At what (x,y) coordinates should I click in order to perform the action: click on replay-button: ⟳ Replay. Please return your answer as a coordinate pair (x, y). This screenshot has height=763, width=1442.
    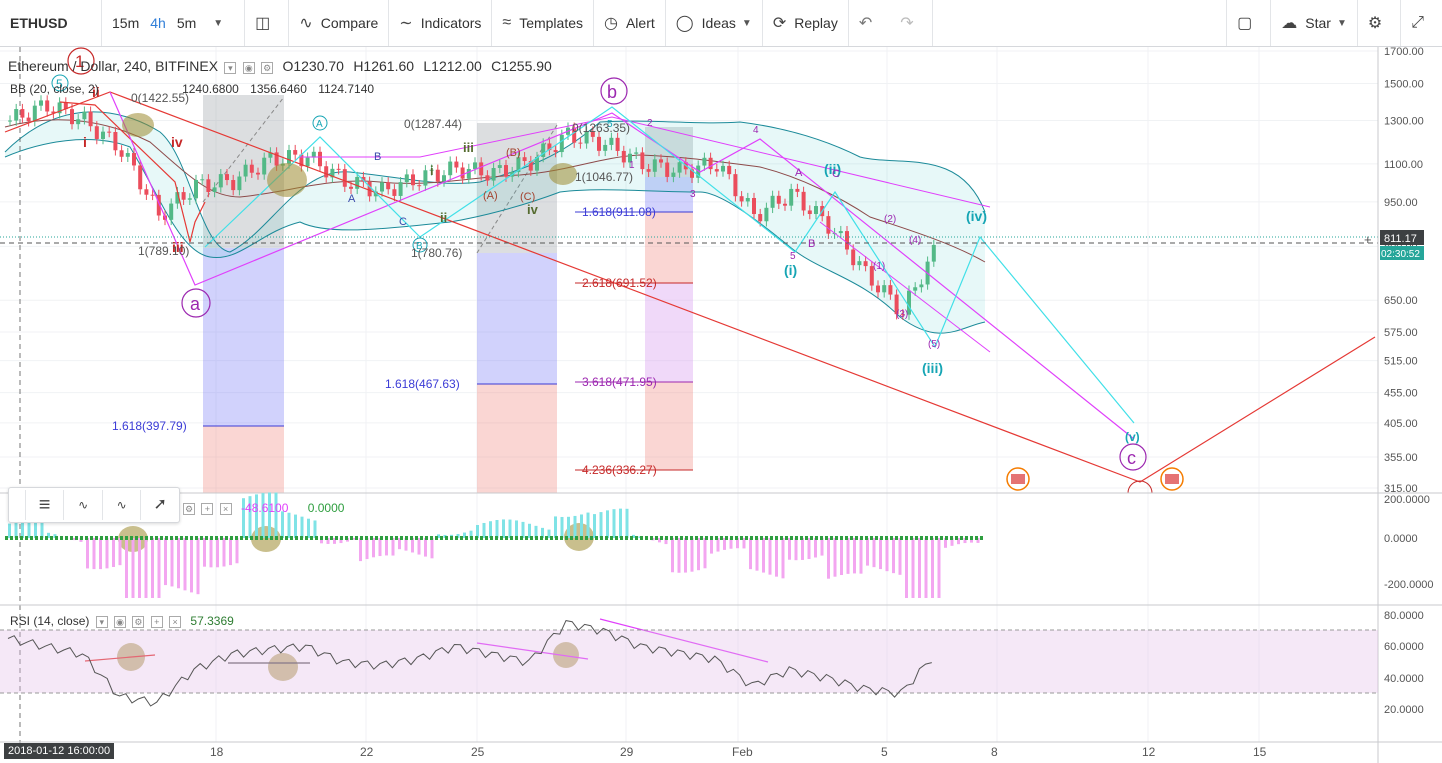
    Looking at the image, I should click on (806, 23).